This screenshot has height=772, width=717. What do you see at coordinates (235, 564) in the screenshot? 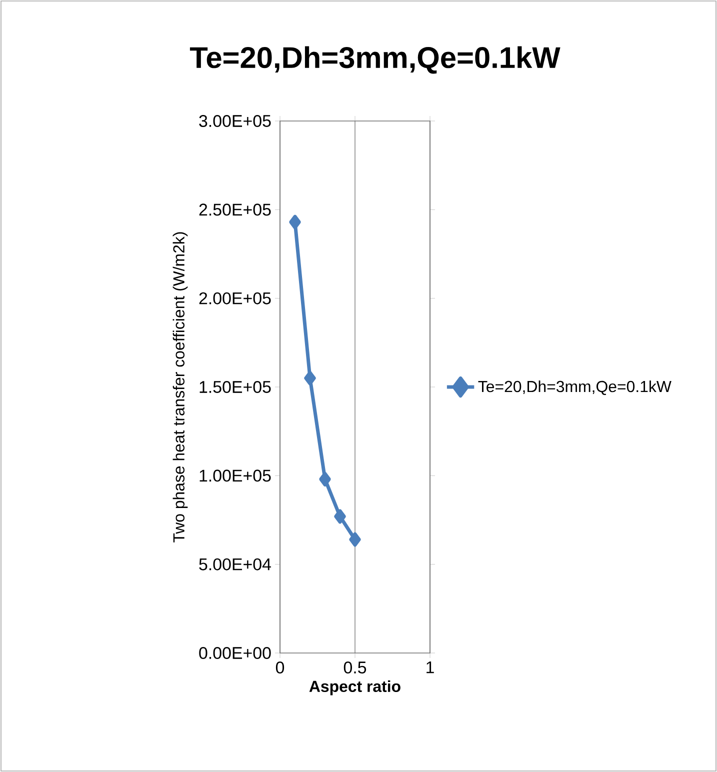
I see `y-tick-label: 5.00E+04` at bounding box center [235, 564].